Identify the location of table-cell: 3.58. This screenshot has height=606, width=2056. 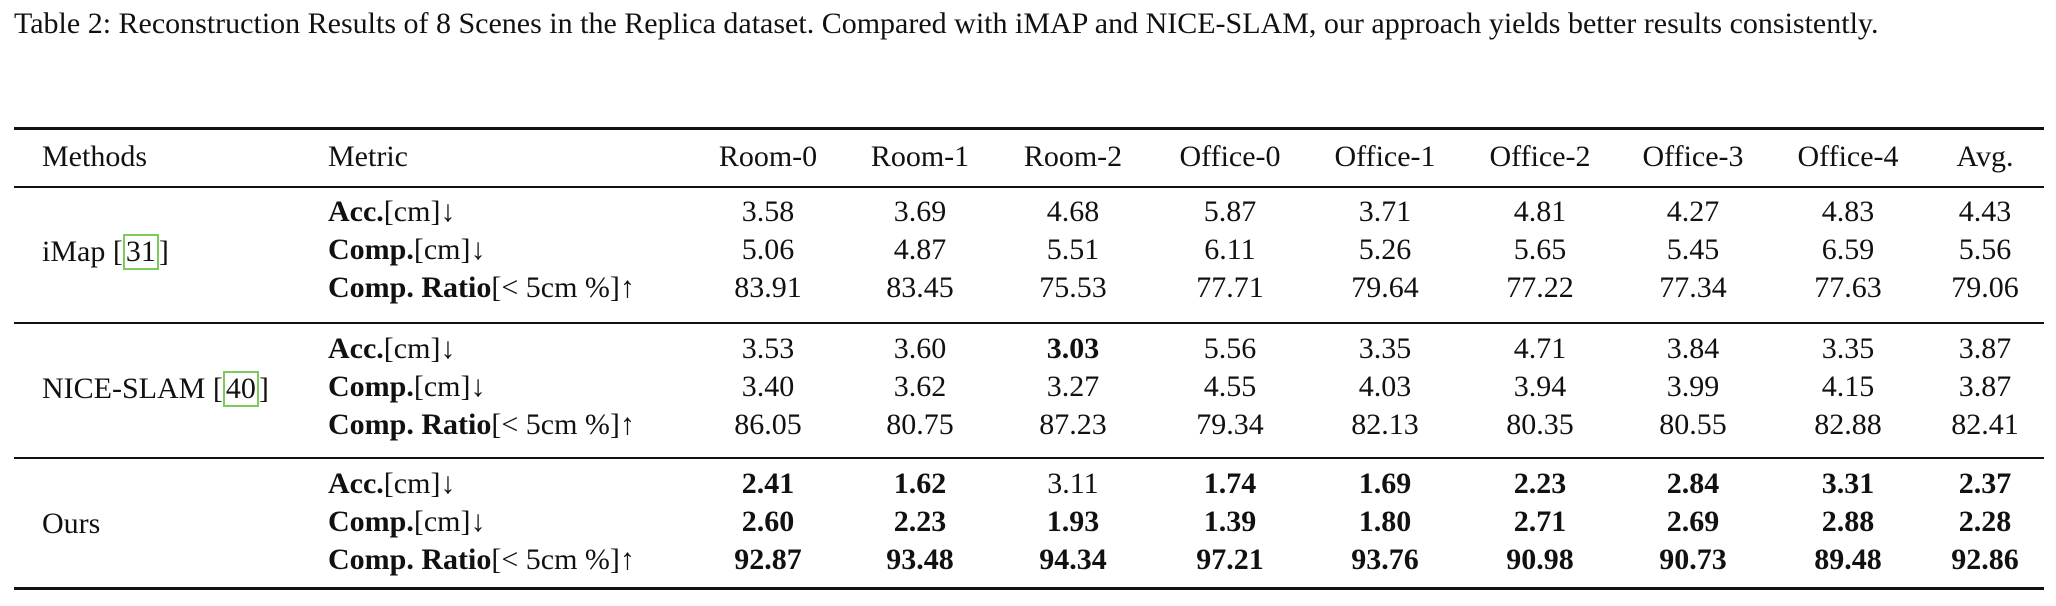
(768, 211).